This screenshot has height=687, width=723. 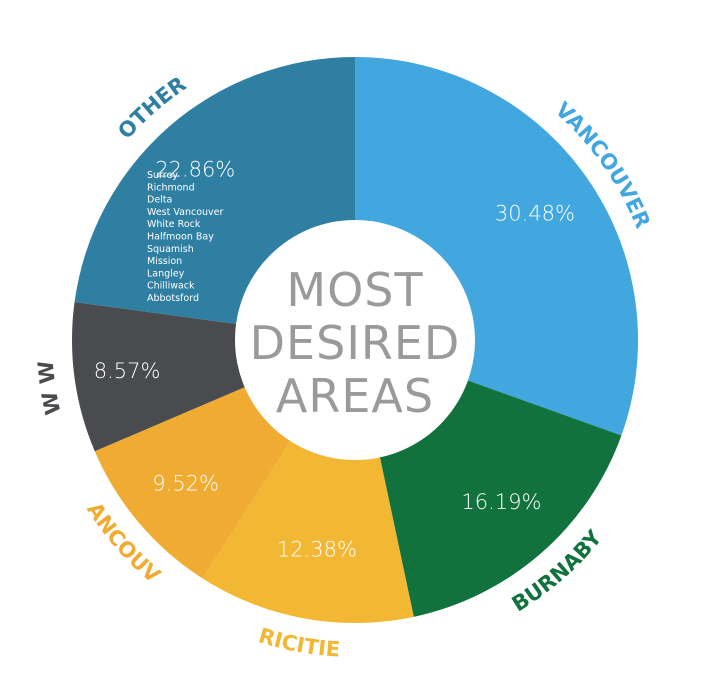 What do you see at coordinates (170, 249) in the screenshot?
I see `other-area-item: Squamish` at bounding box center [170, 249].